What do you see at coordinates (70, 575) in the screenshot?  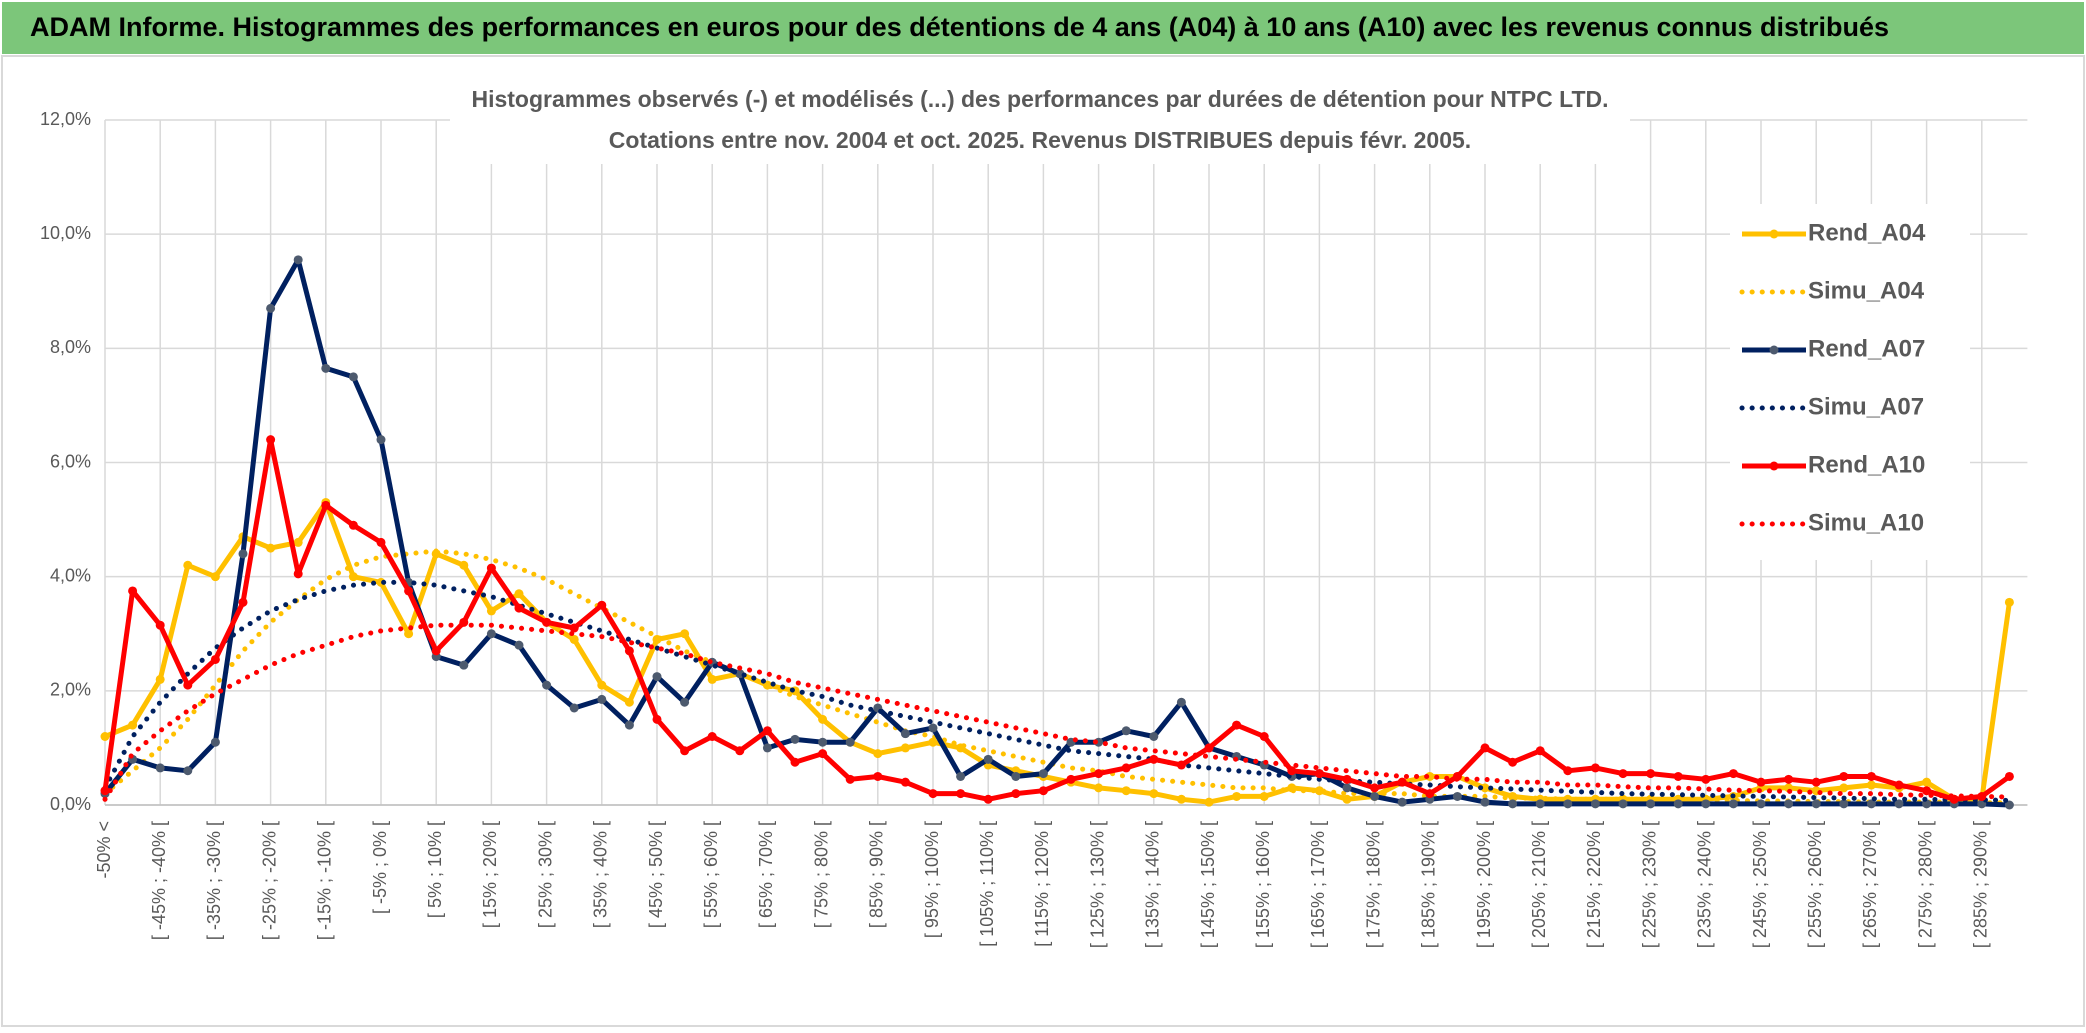 I see `y-tick-label: 4,0%` at bounding box center [70, 575].